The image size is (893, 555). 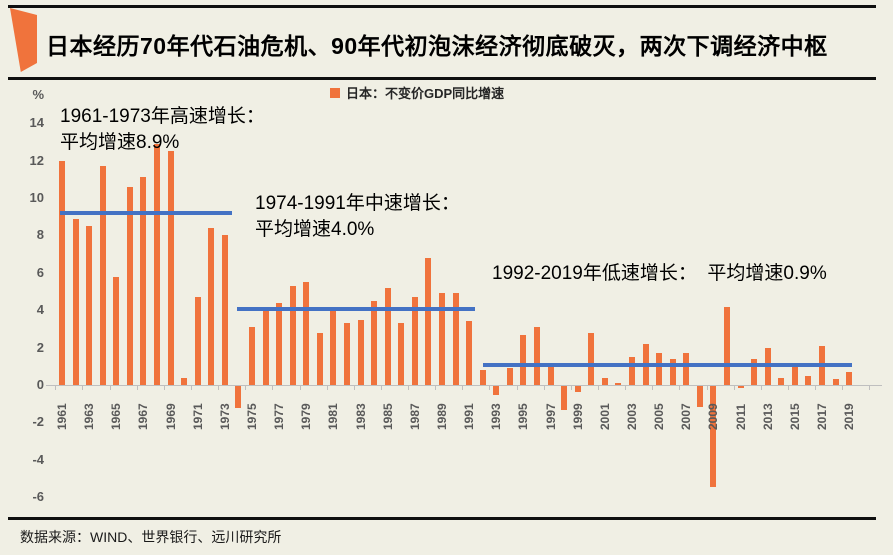 I want to click on header-rule-bottom, so click(x=442, y=78).